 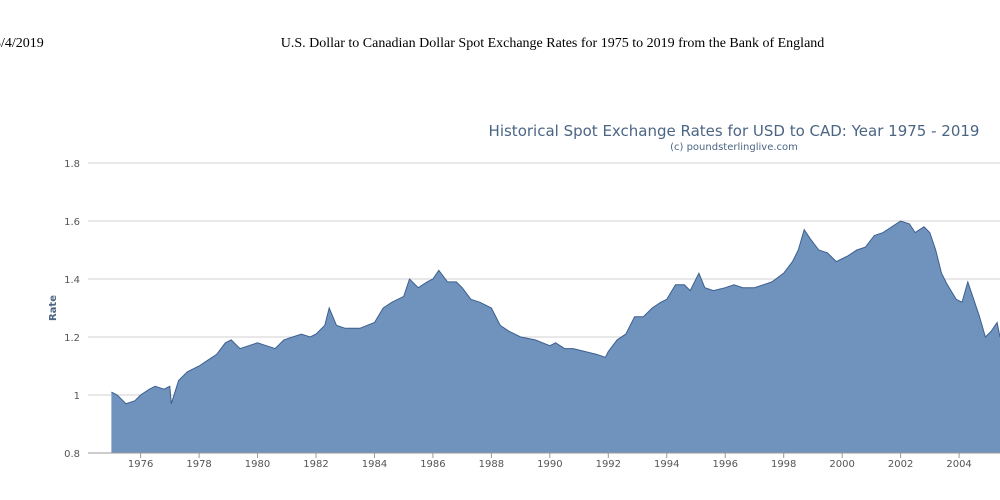 What do you see at coordinates (374, 464) in the screenshot?
I see `x-tick-label: 1984` at bounding box center [374, 464].